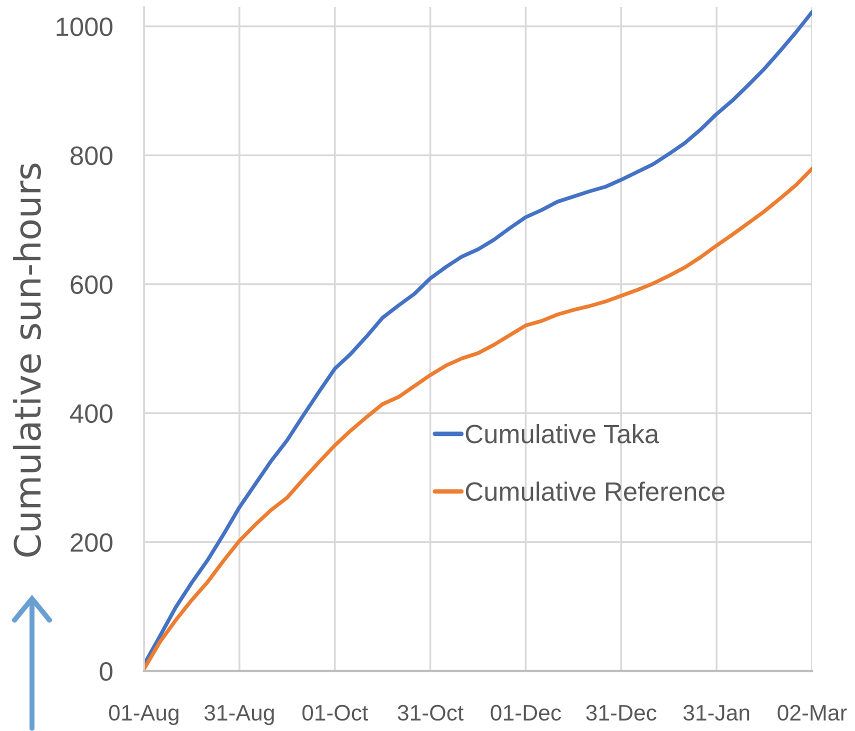  What do you see at coordinates (431, 712) in the screenshot?
I see `x-tick-label: 31-Oct` at bounding box center [431, 712].